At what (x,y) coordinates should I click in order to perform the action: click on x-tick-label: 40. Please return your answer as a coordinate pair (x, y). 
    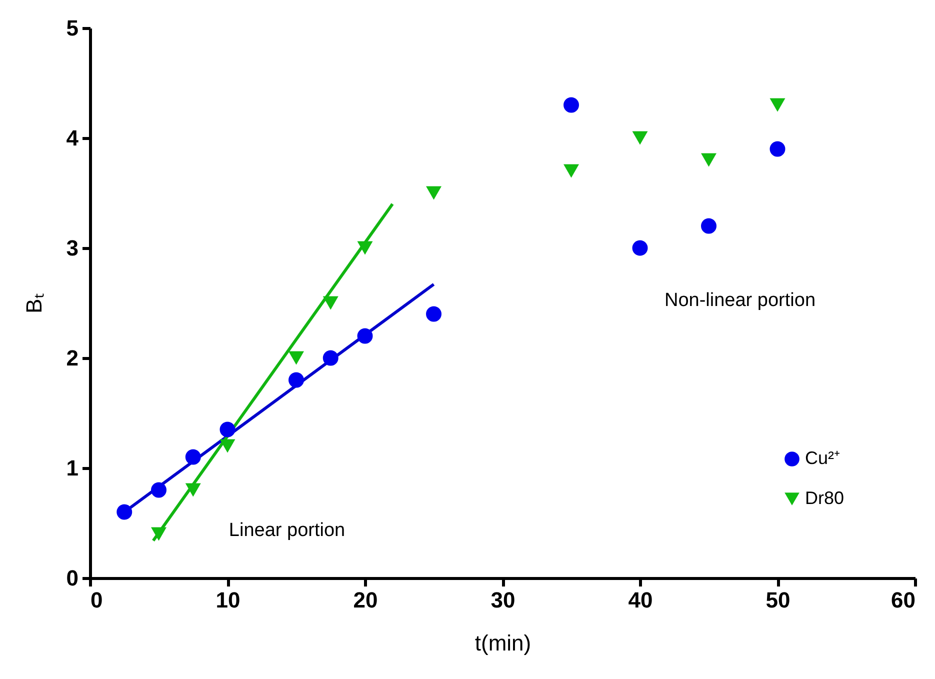
    Looking at the image, I should click on (640, 600).